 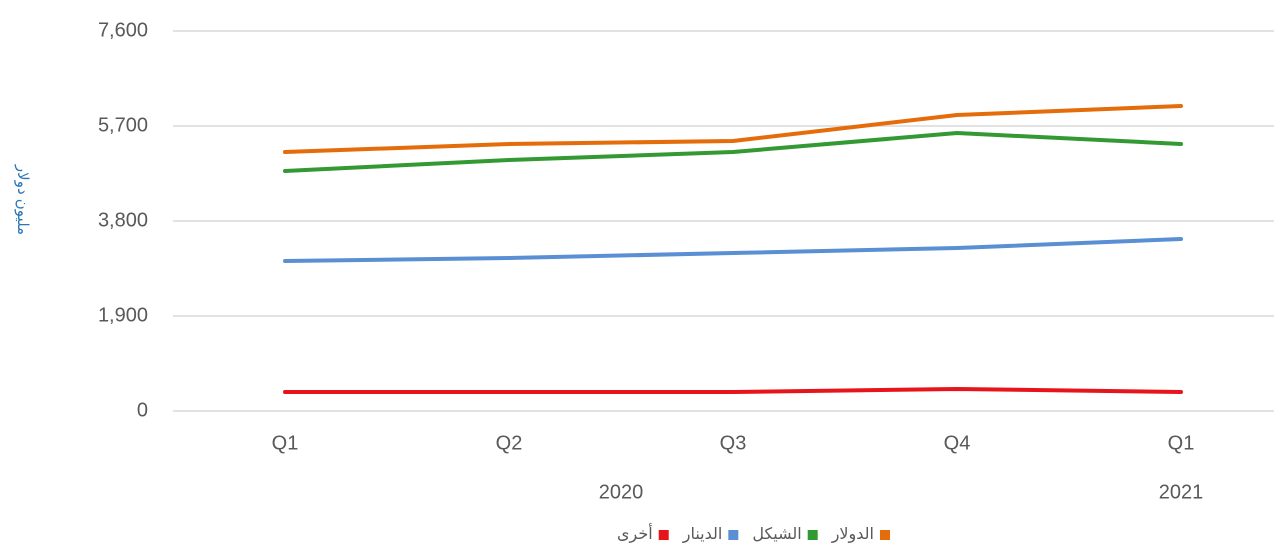 I want to click on legend-text: الدولار, so click(x=852, y=535).